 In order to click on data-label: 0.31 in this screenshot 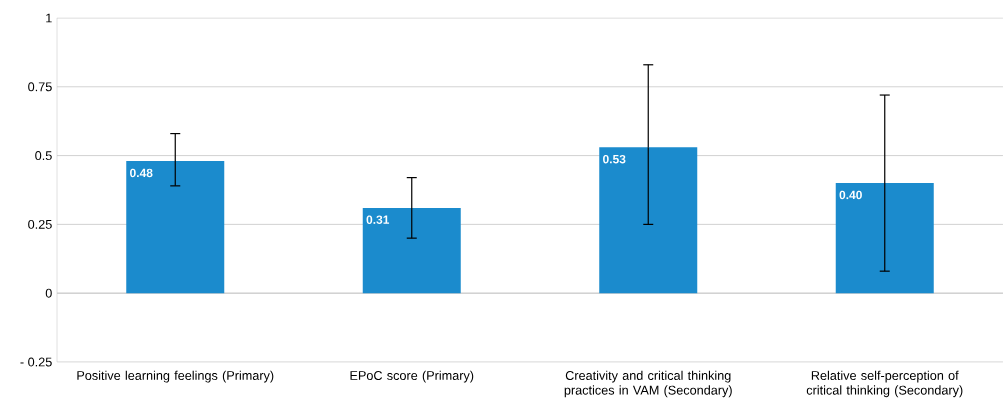, I will do `click(378, 219)`.